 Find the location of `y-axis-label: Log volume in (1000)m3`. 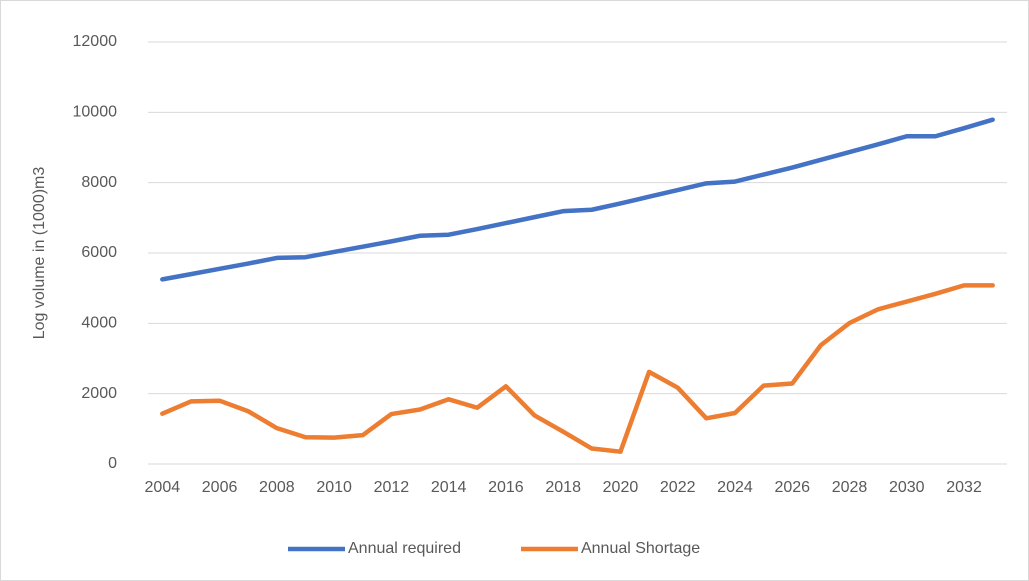

y-axis-label: Log volume in (1000)m3 is located at coordinates (39, 253).